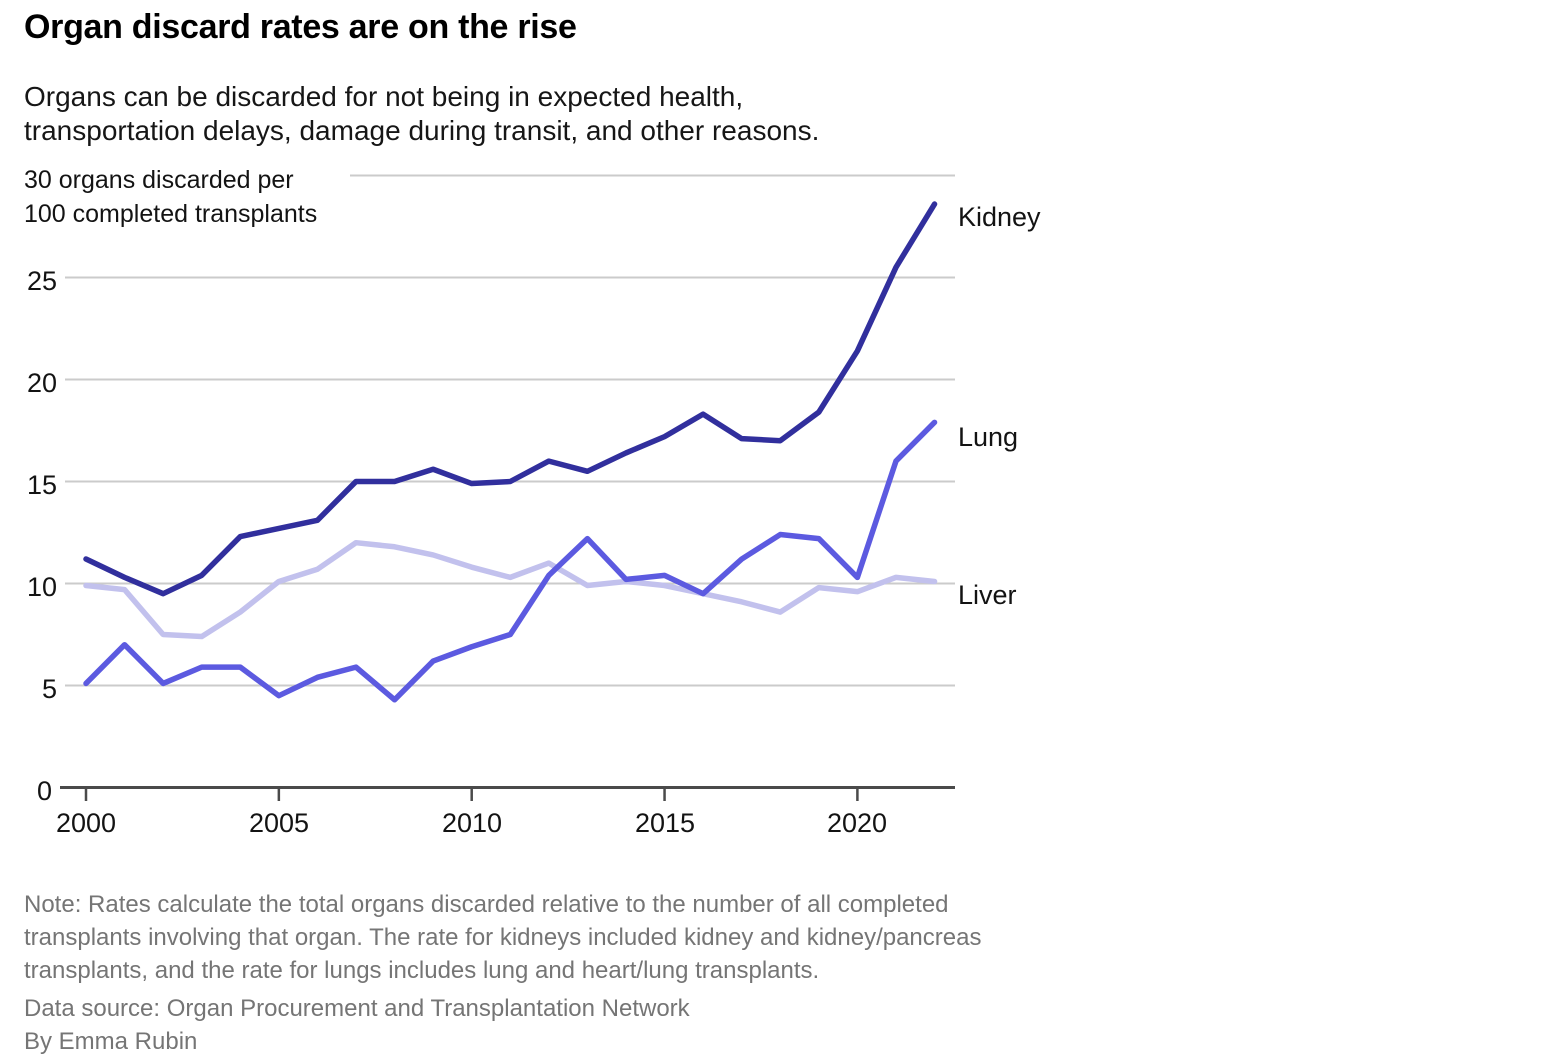  What do you see at coordinates (49, 689) in the screenshot?
I see `y-tick-label-5: 5` at bounding box center [49, 689].